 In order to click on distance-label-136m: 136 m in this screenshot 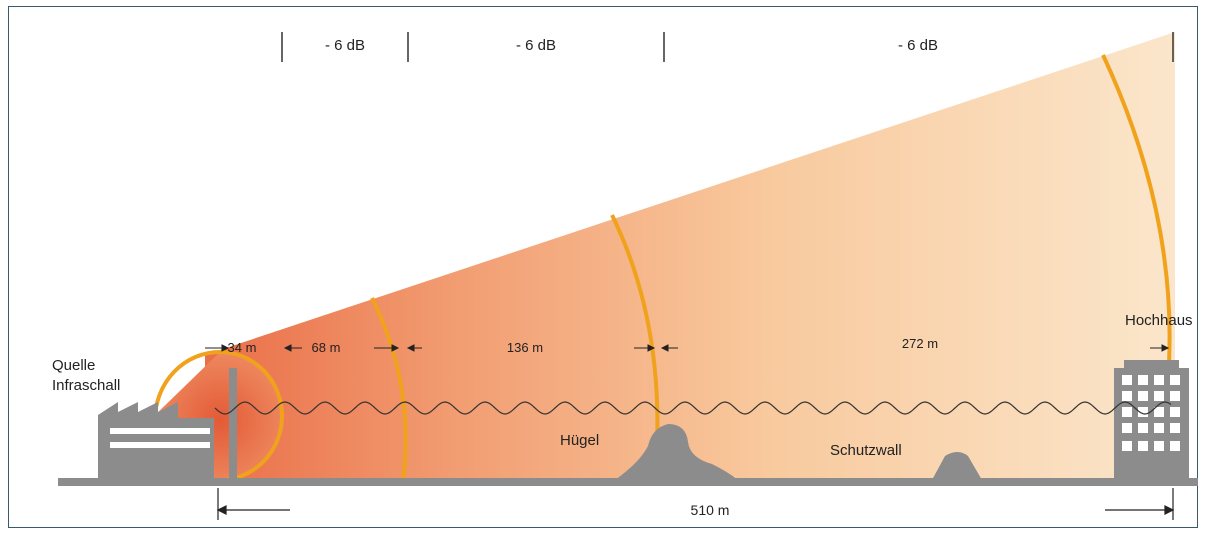, I will do `click(525, 347)`.